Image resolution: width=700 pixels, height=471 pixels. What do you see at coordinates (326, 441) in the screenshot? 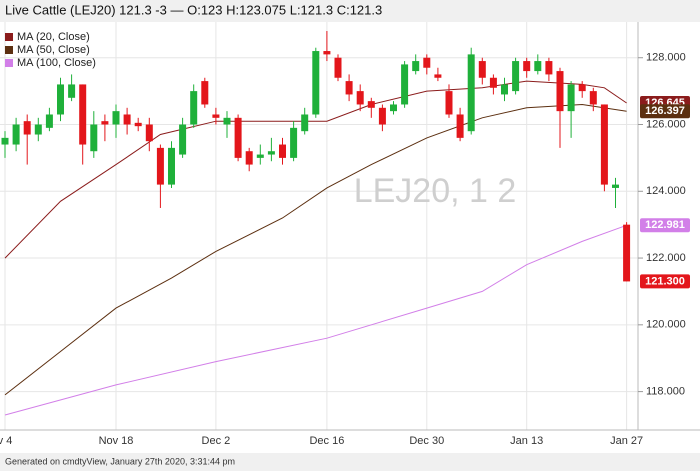
I see `x-tick-label: Dec 16` at bounding box center [326, 441].